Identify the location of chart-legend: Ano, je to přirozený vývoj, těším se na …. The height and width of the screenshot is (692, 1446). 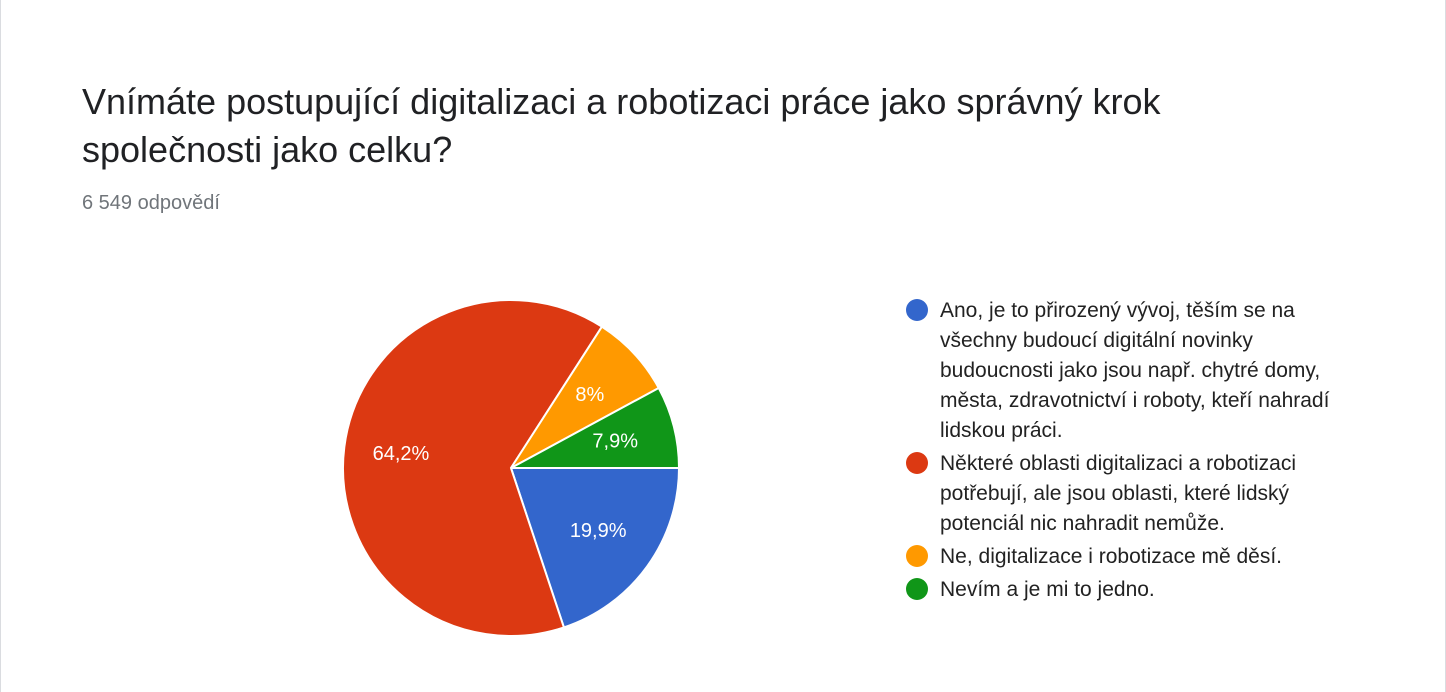
(1121, 452).